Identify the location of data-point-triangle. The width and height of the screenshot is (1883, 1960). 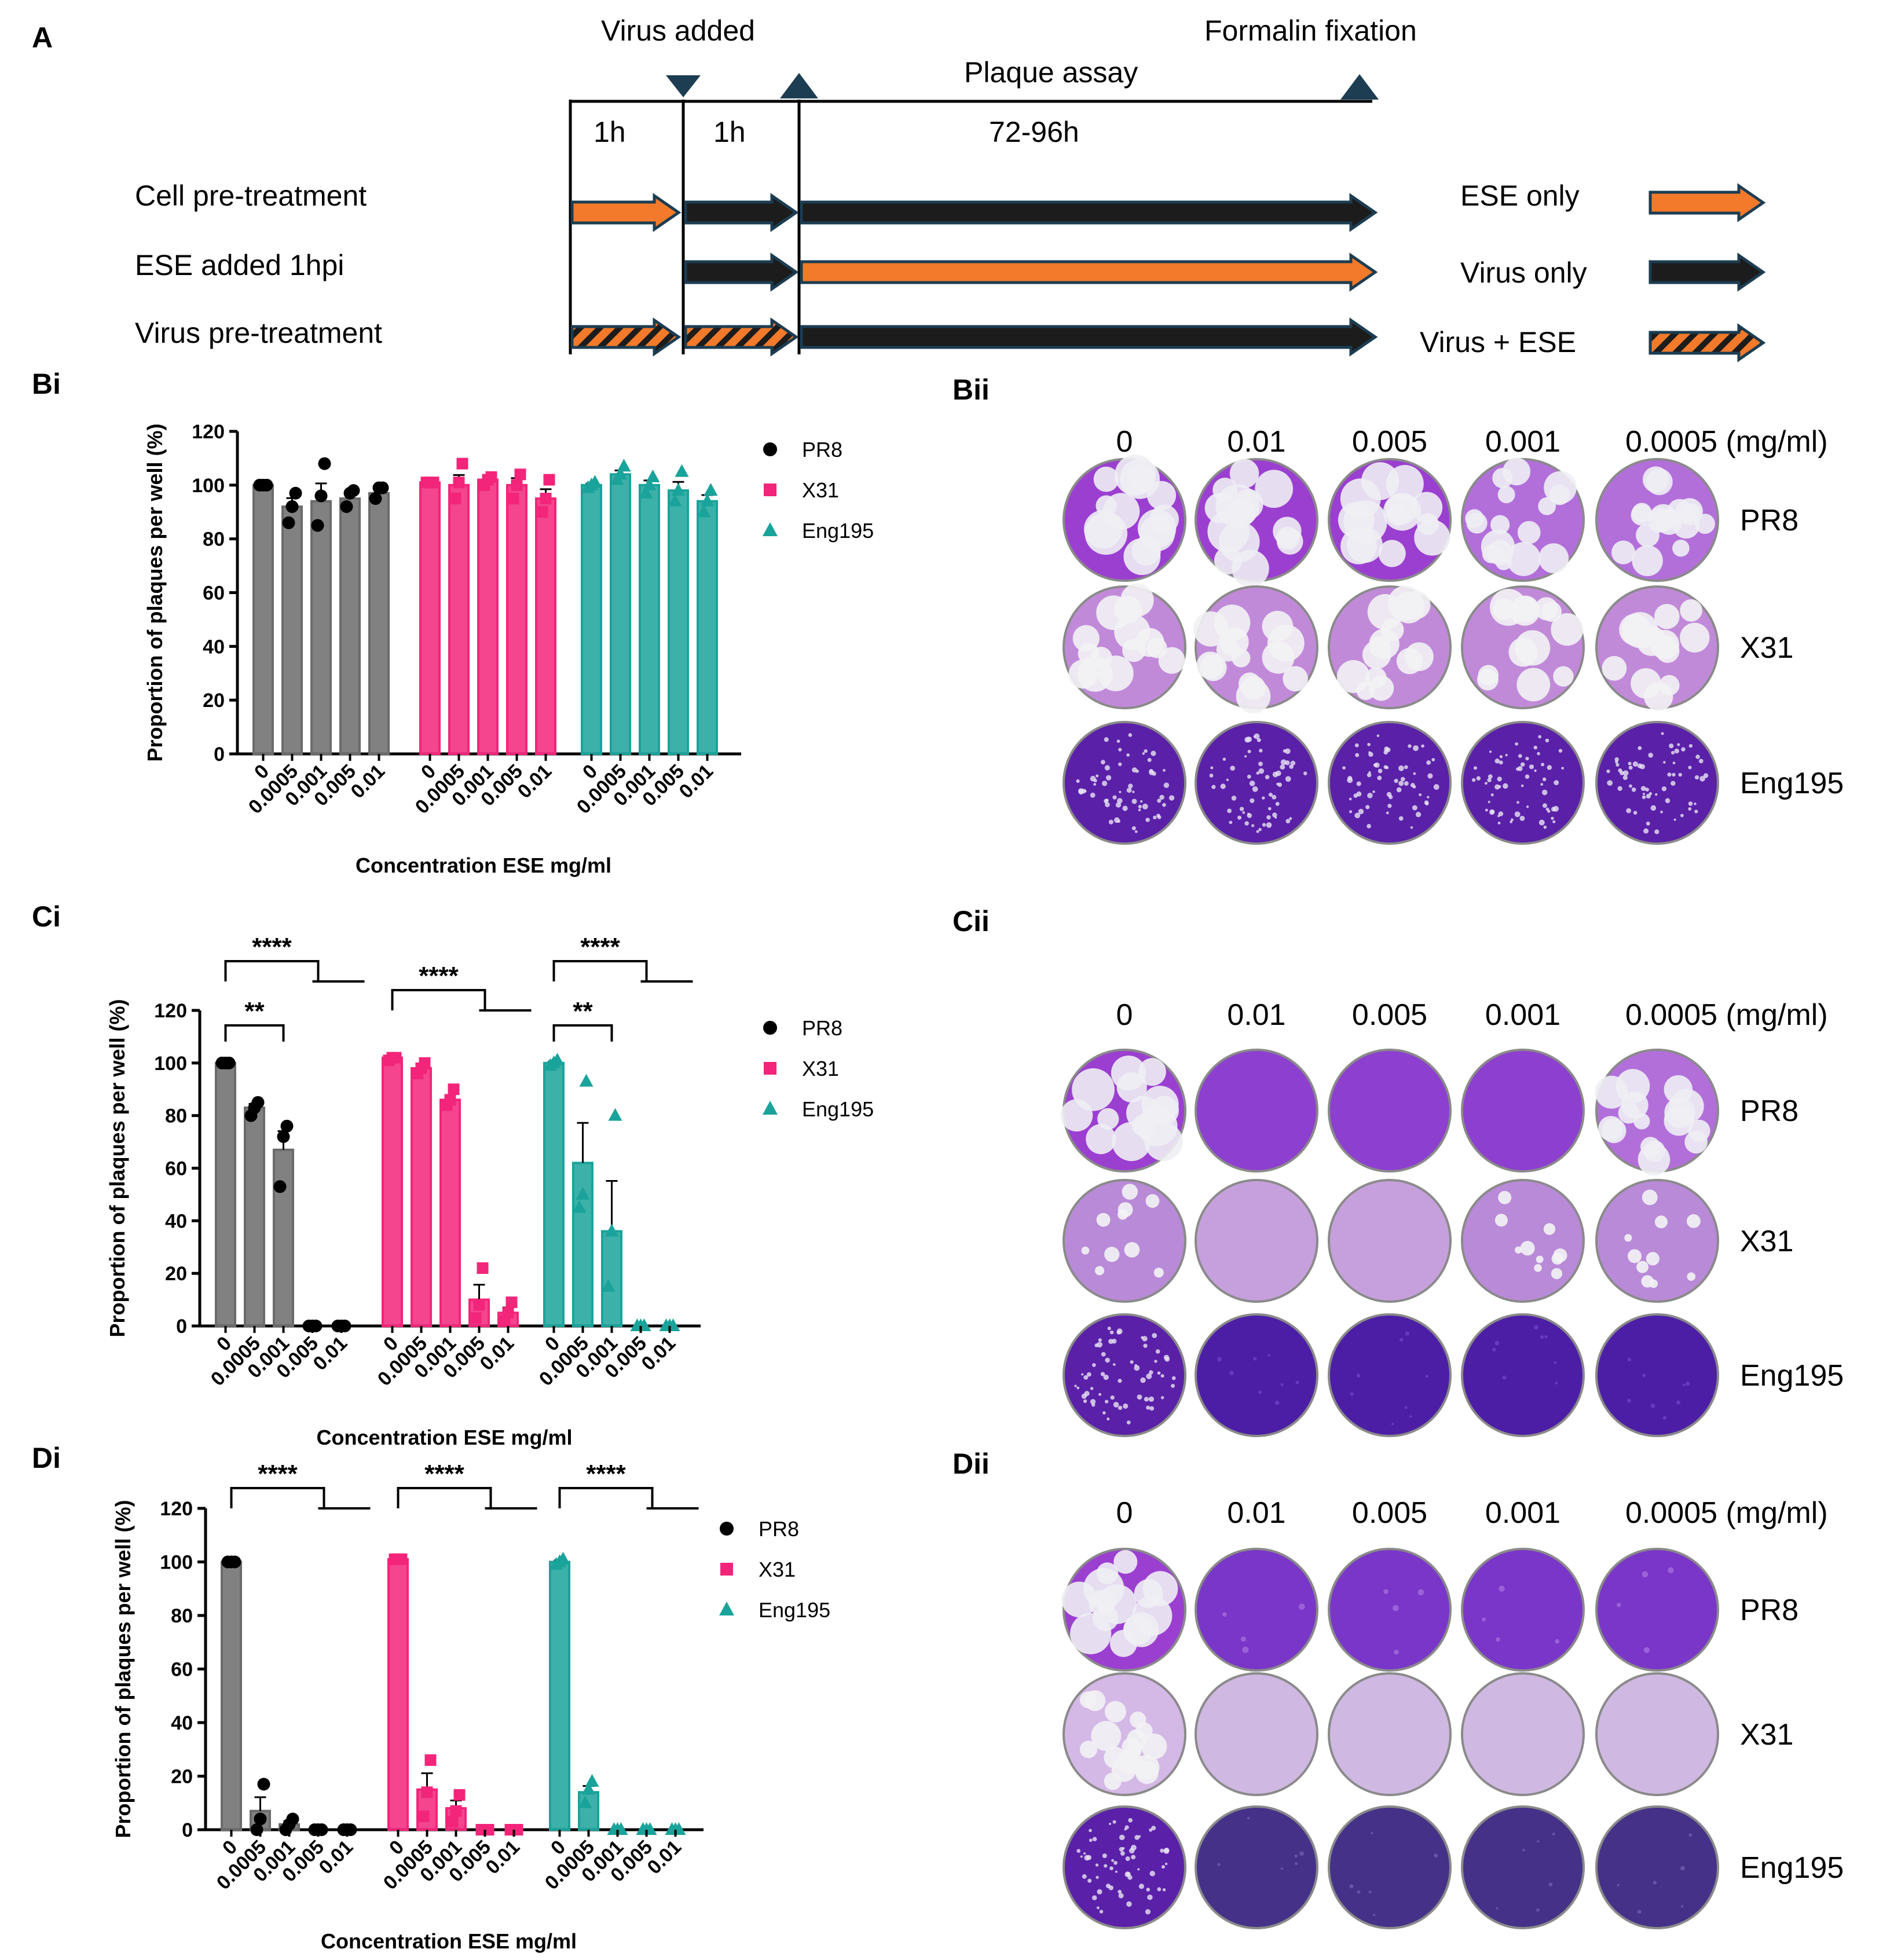
(608, 1285).